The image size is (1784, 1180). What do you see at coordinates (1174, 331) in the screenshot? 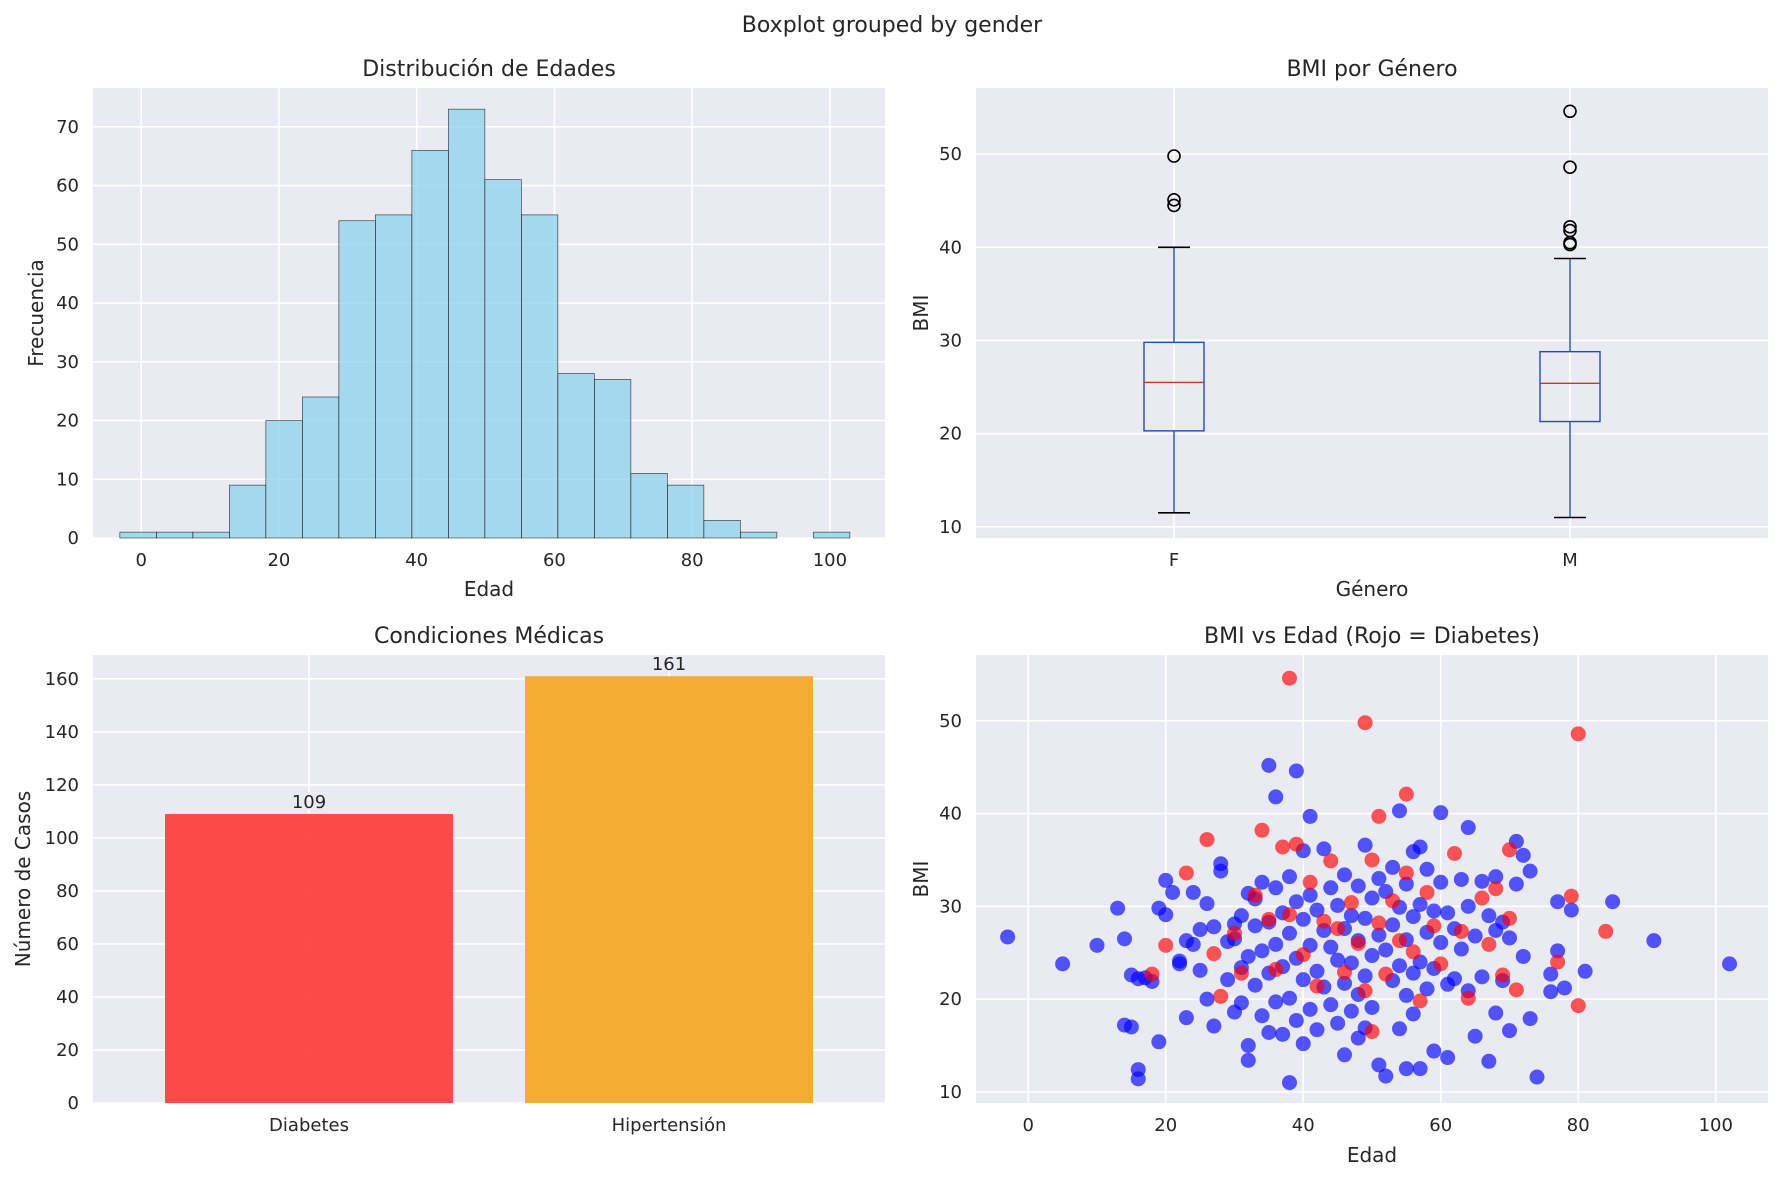
I see `boxplot-box-F` at bounding box center [1174, 331].